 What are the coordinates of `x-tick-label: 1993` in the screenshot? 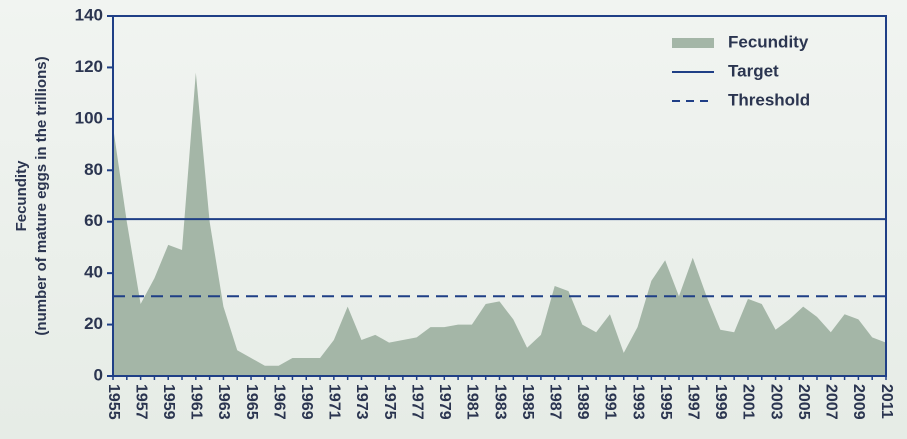 It's located at (637, 402).